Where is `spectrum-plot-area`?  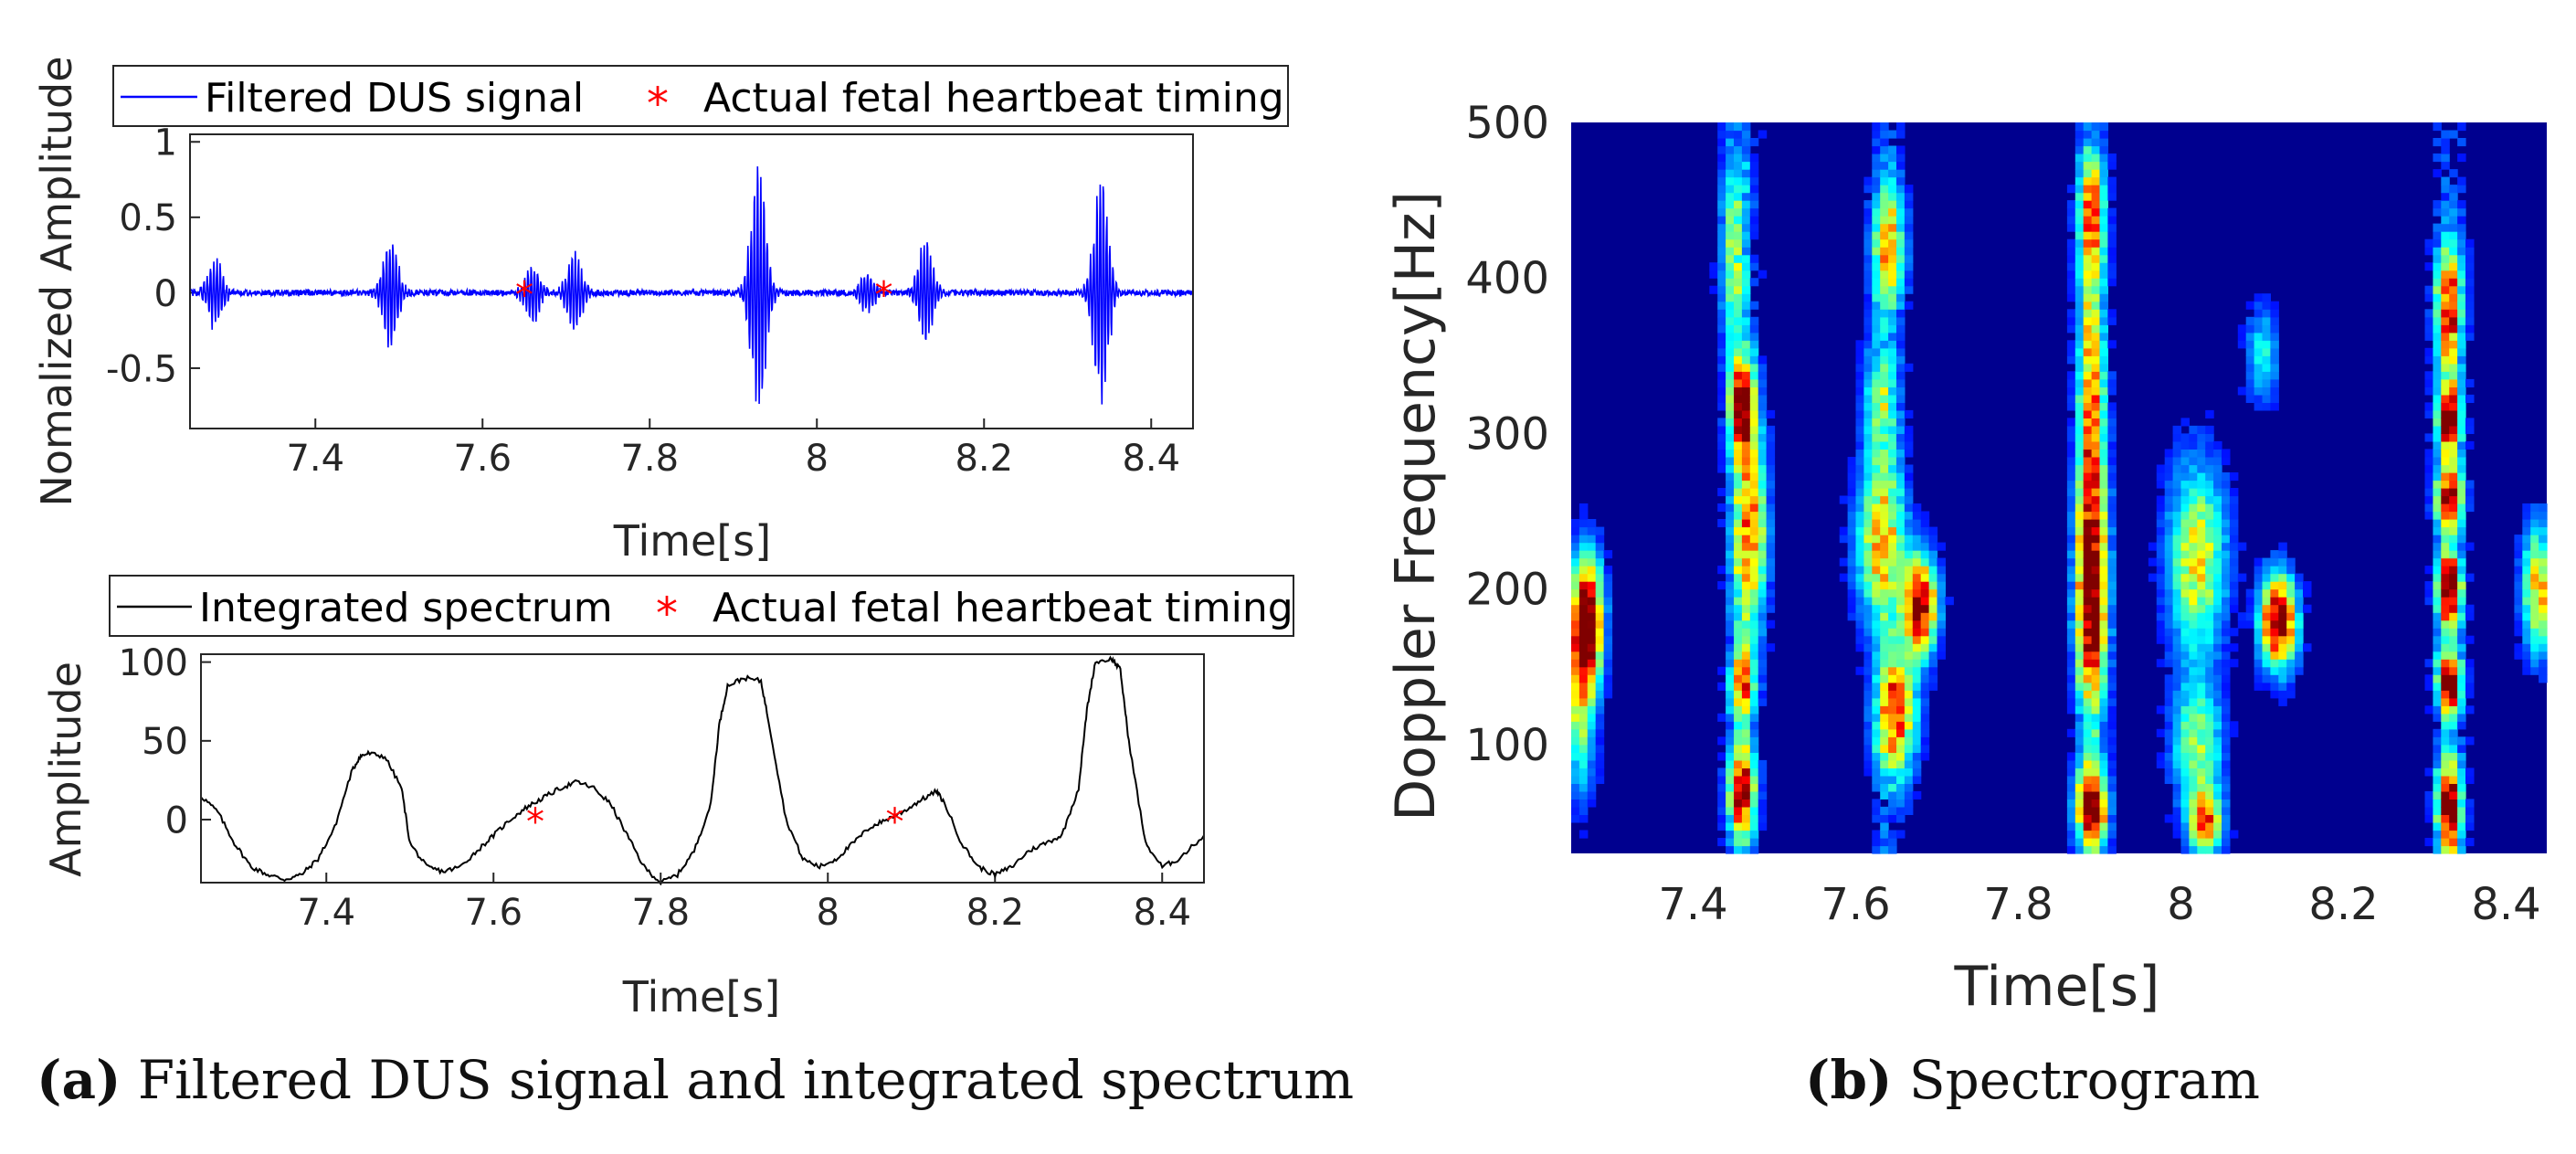 spectrum-plot-area is located at coordinates (702, 768).